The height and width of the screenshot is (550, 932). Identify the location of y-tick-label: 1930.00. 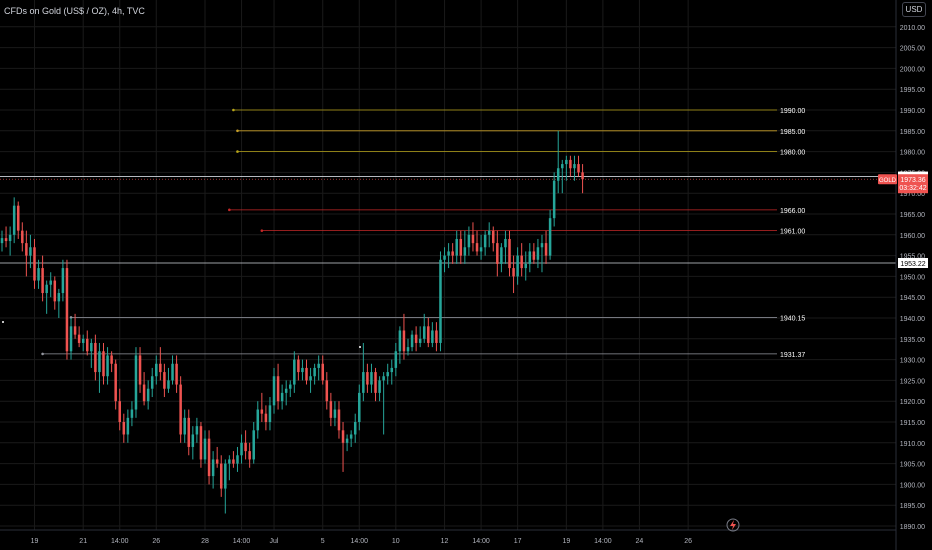
(912, 361).